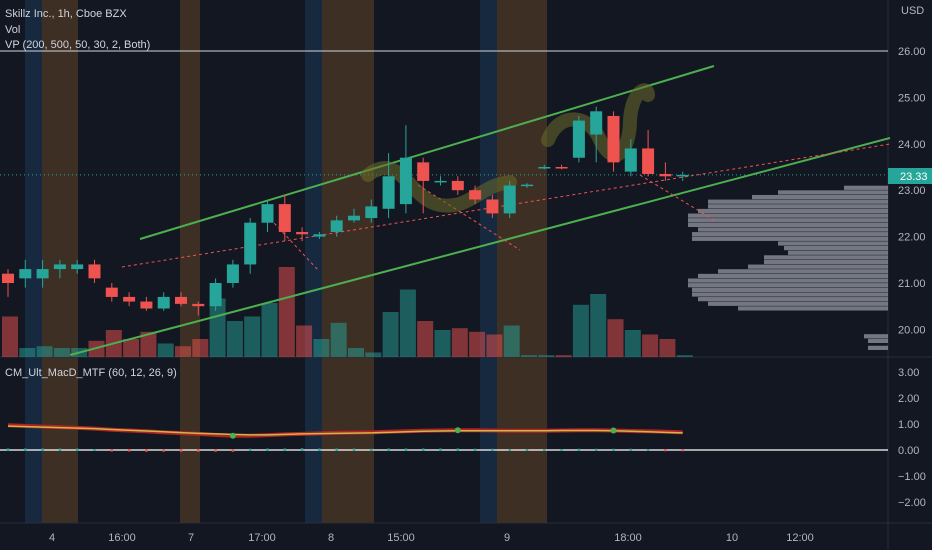  I want to click on price-tick-label: 21.00, so click(912, 284).